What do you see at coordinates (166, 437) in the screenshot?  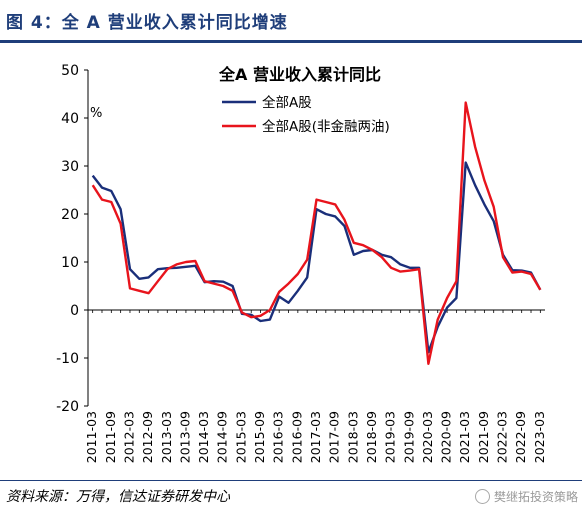 I see `x-tick-label: 2013-03` at bounding box center [166, 437].